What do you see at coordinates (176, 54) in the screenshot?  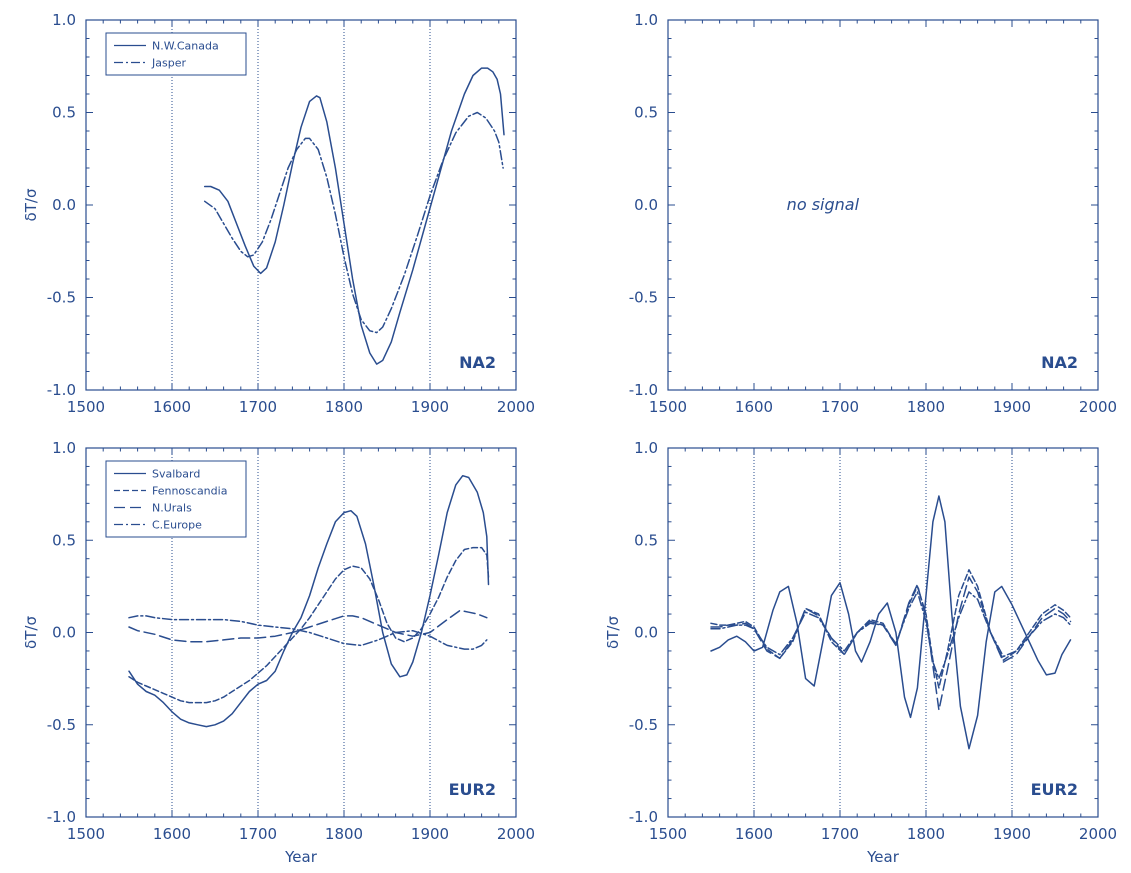 I see `legend-box` at bounding box center [176, 54].